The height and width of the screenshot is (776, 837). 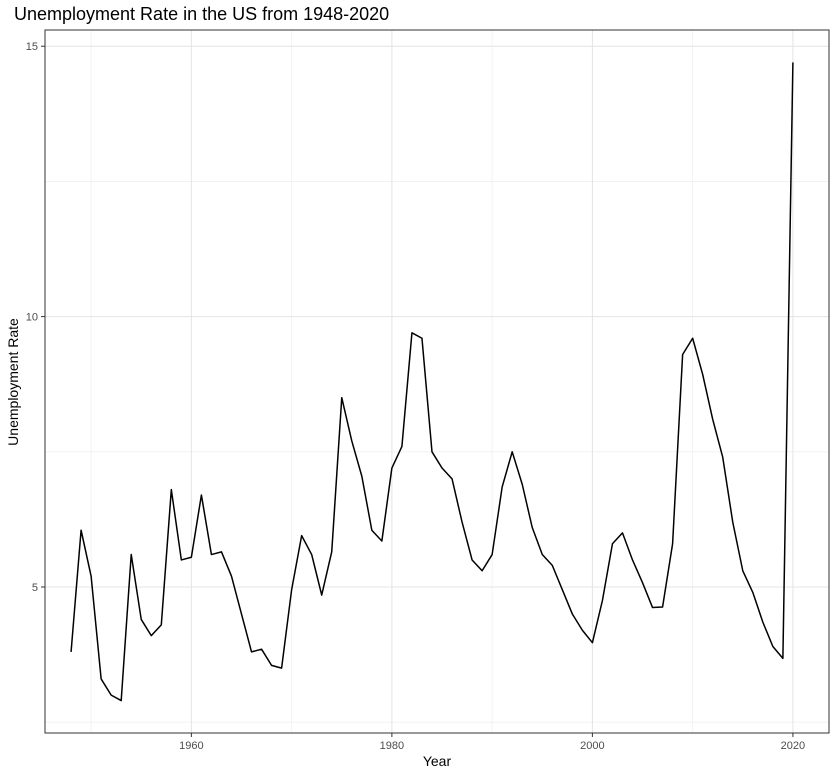 What do you see at coordinates (32, 47) in the screenshot?
I see `y-tick-label: 15` at bounding box center [32, 47].